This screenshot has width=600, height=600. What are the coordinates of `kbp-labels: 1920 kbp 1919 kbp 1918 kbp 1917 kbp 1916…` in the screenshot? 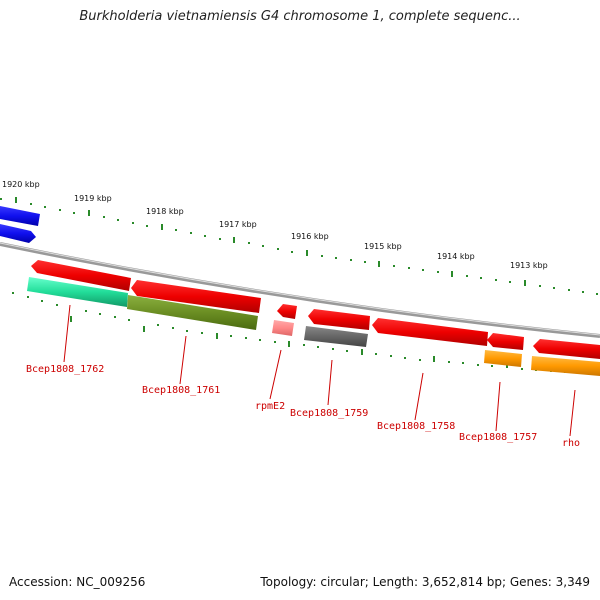 It's located at (275, 225).